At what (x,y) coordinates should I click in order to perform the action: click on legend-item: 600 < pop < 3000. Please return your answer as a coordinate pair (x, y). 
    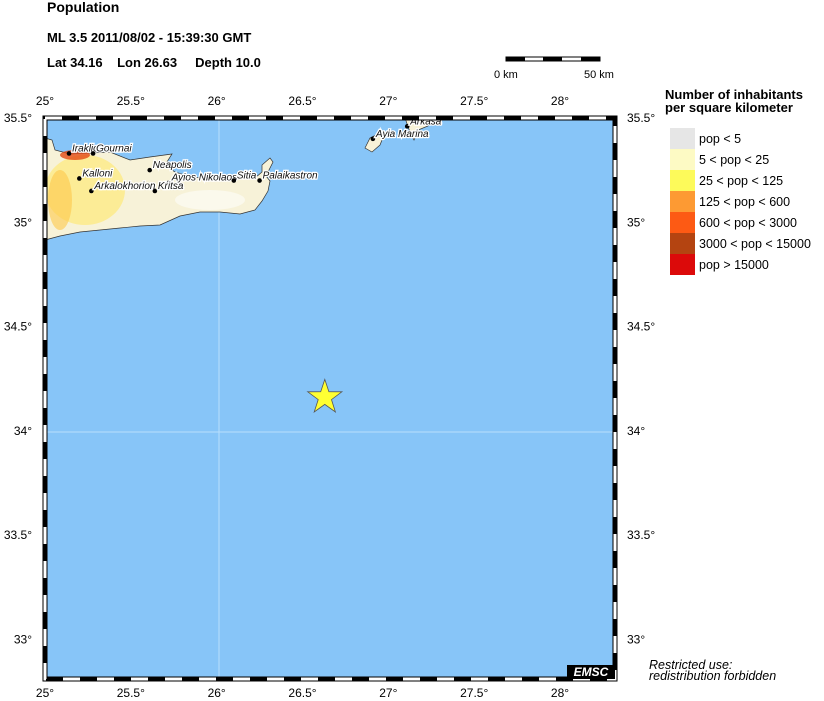
    Looking at the image, I should click on (740, 222).